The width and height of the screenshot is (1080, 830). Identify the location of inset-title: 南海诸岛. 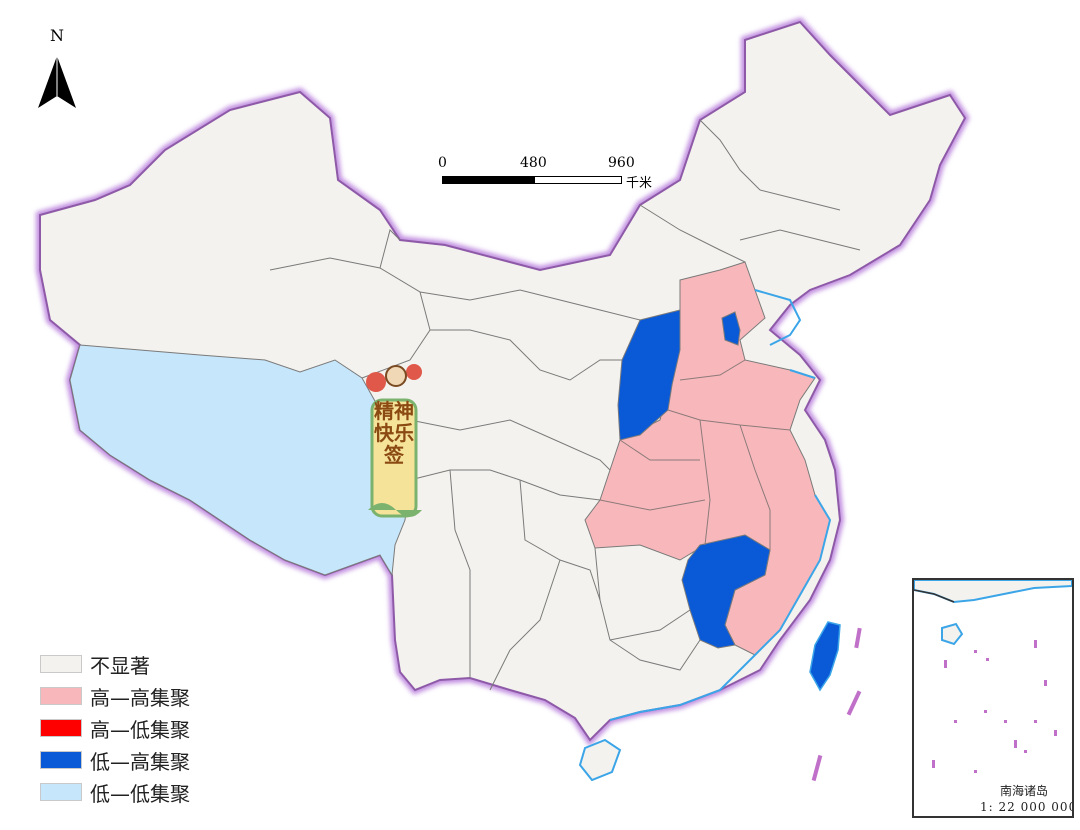
(1024, 791).